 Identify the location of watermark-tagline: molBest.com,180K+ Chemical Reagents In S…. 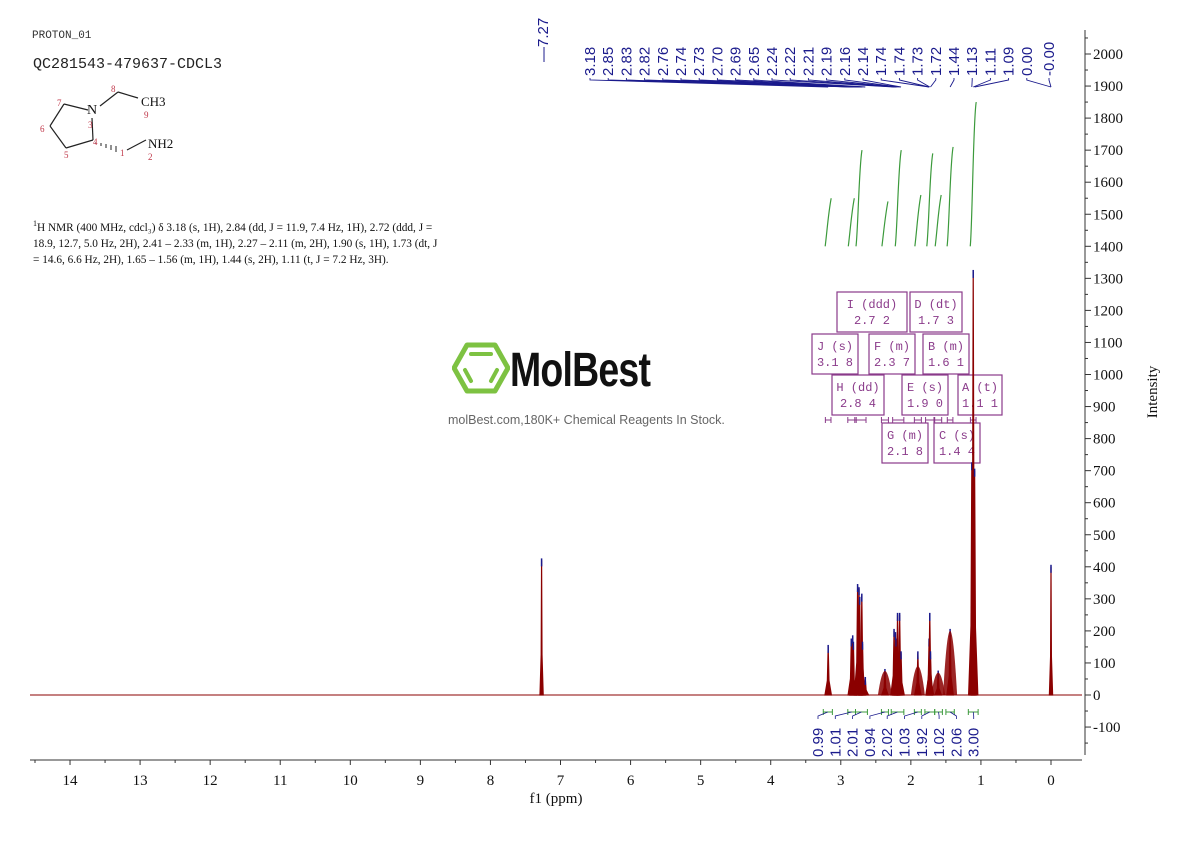
(586, 420).